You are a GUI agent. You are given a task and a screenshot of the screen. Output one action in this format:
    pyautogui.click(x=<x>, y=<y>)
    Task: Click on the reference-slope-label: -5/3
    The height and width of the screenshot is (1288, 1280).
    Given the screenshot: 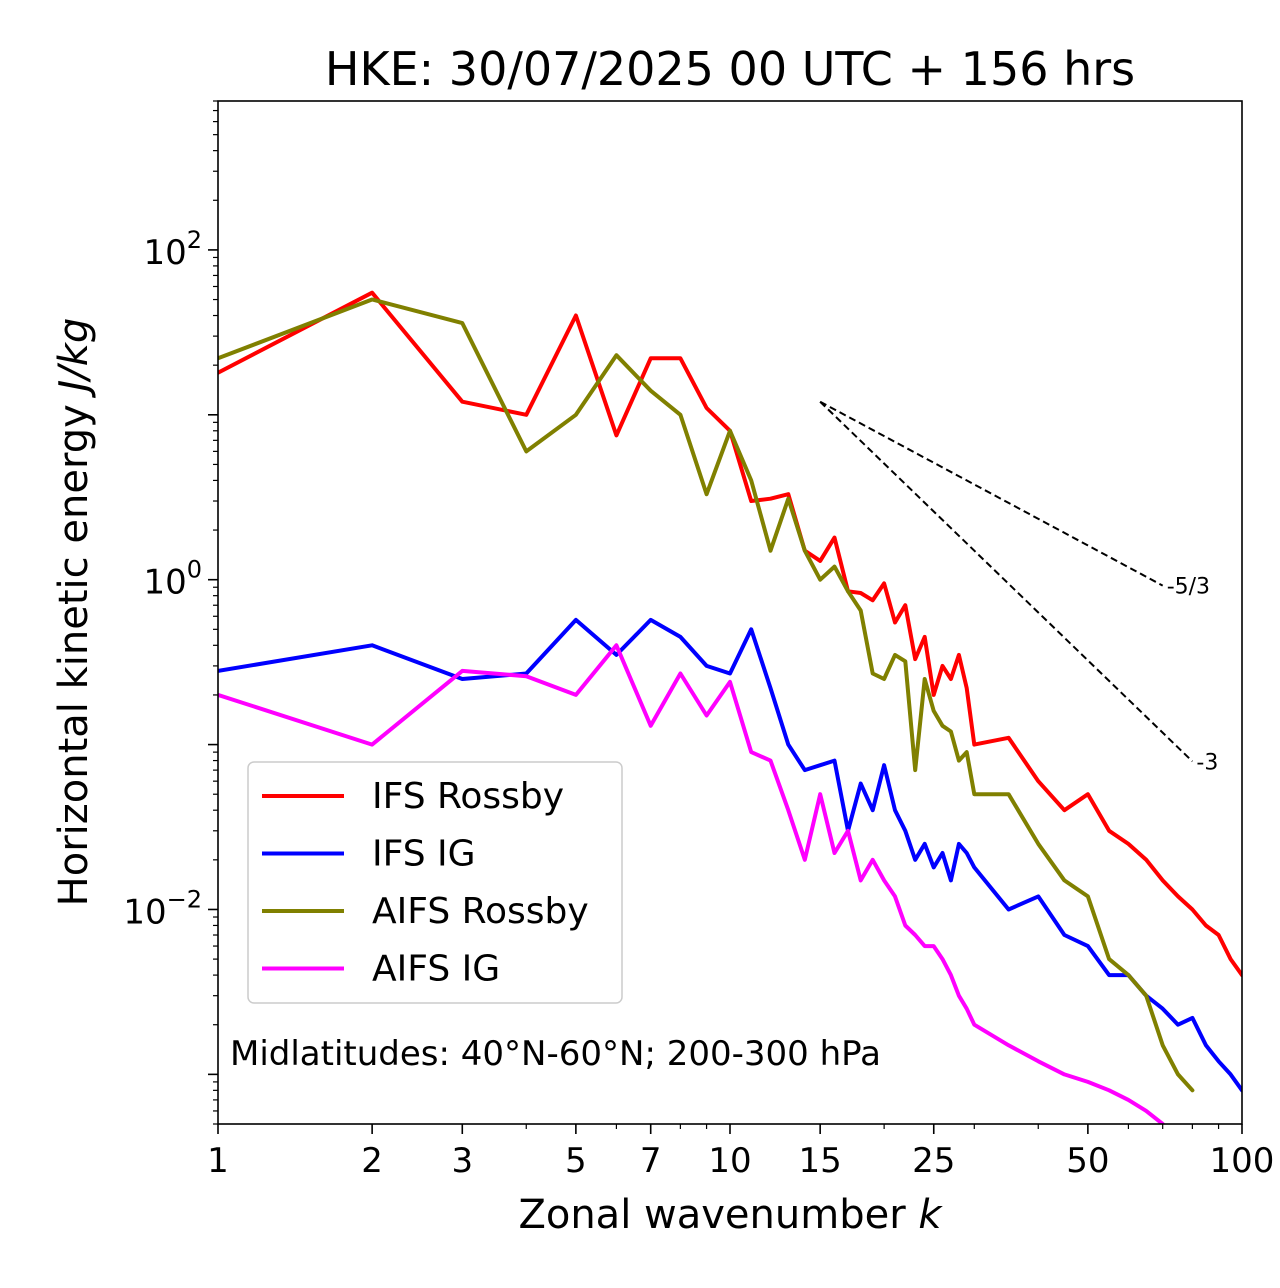 What is the action you would take?
    pyautogui.click(x=1188, y=587)
    